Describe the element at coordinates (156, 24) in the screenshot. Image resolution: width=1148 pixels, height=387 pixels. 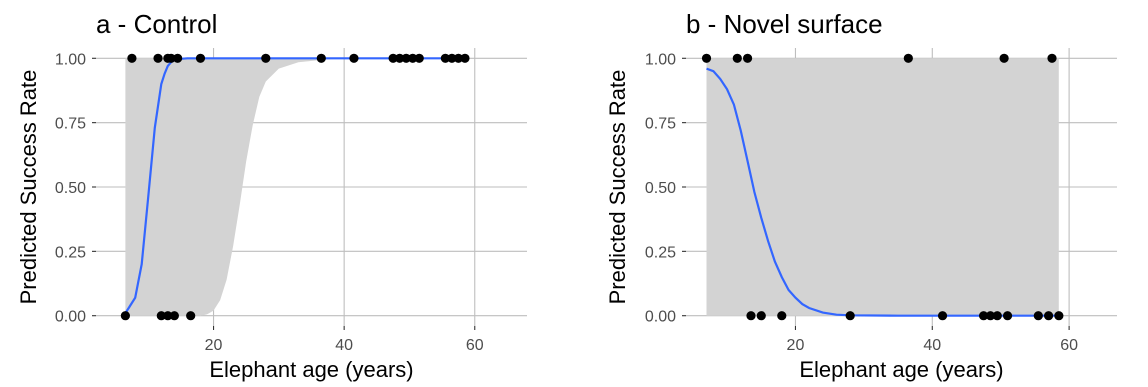
I see `chart-title: a - Control` at that location.